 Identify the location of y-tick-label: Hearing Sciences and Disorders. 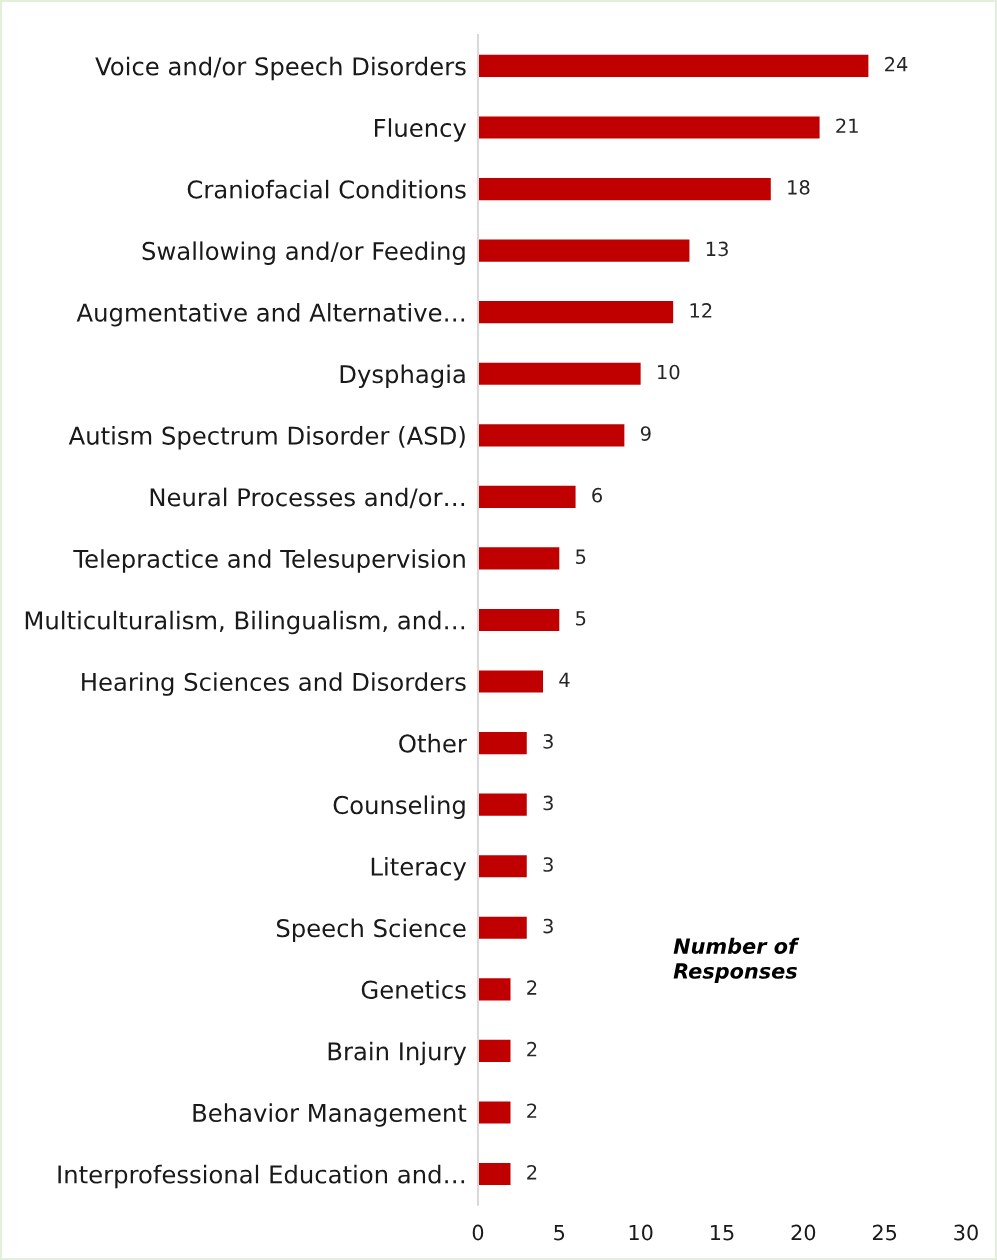
(274, 684).